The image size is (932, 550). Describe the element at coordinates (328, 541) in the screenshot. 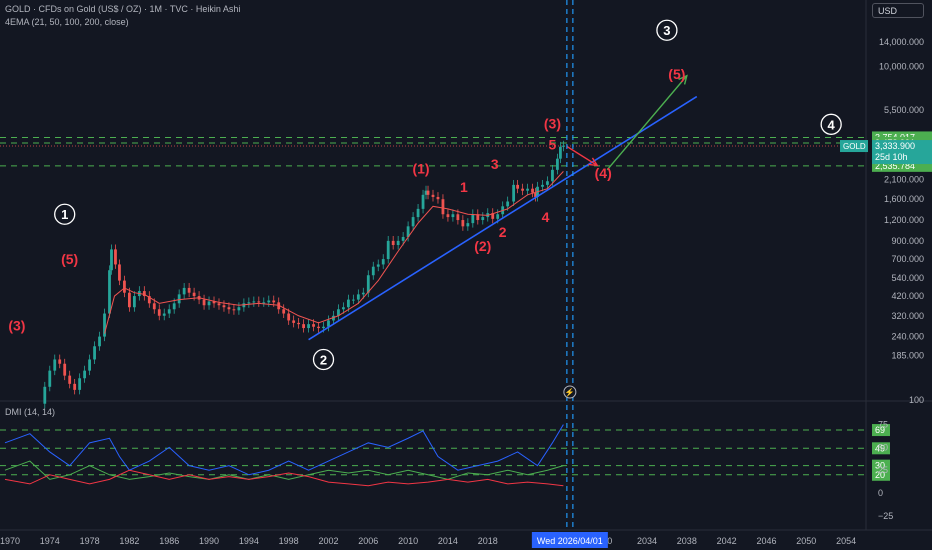

I see `time-tick-label: 2002` at that location.